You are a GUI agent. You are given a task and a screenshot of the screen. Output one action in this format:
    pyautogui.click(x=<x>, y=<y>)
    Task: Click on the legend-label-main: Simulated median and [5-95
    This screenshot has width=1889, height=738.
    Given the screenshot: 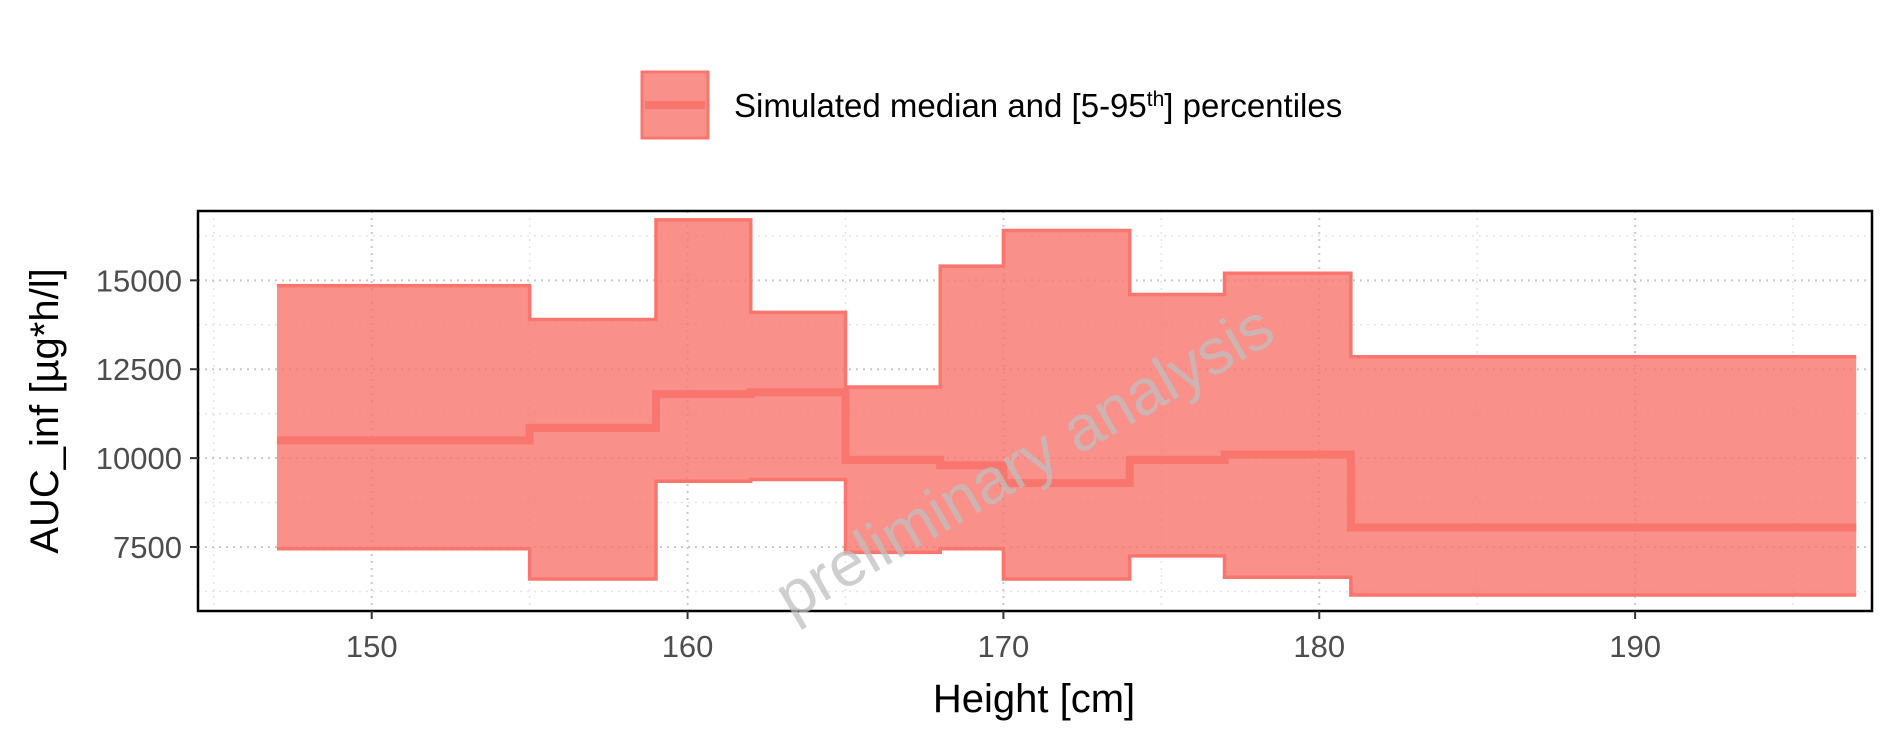 What is the action you would take?
    pyautogui.click(x=940, y=105)
    